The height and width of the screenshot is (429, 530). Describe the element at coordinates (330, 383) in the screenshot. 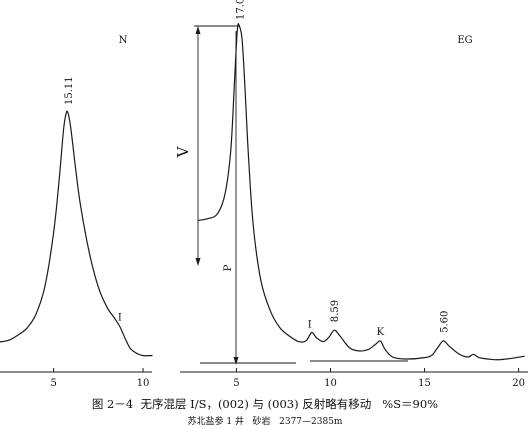

I see `panel-eg-tick-label-10: 10` at that location.